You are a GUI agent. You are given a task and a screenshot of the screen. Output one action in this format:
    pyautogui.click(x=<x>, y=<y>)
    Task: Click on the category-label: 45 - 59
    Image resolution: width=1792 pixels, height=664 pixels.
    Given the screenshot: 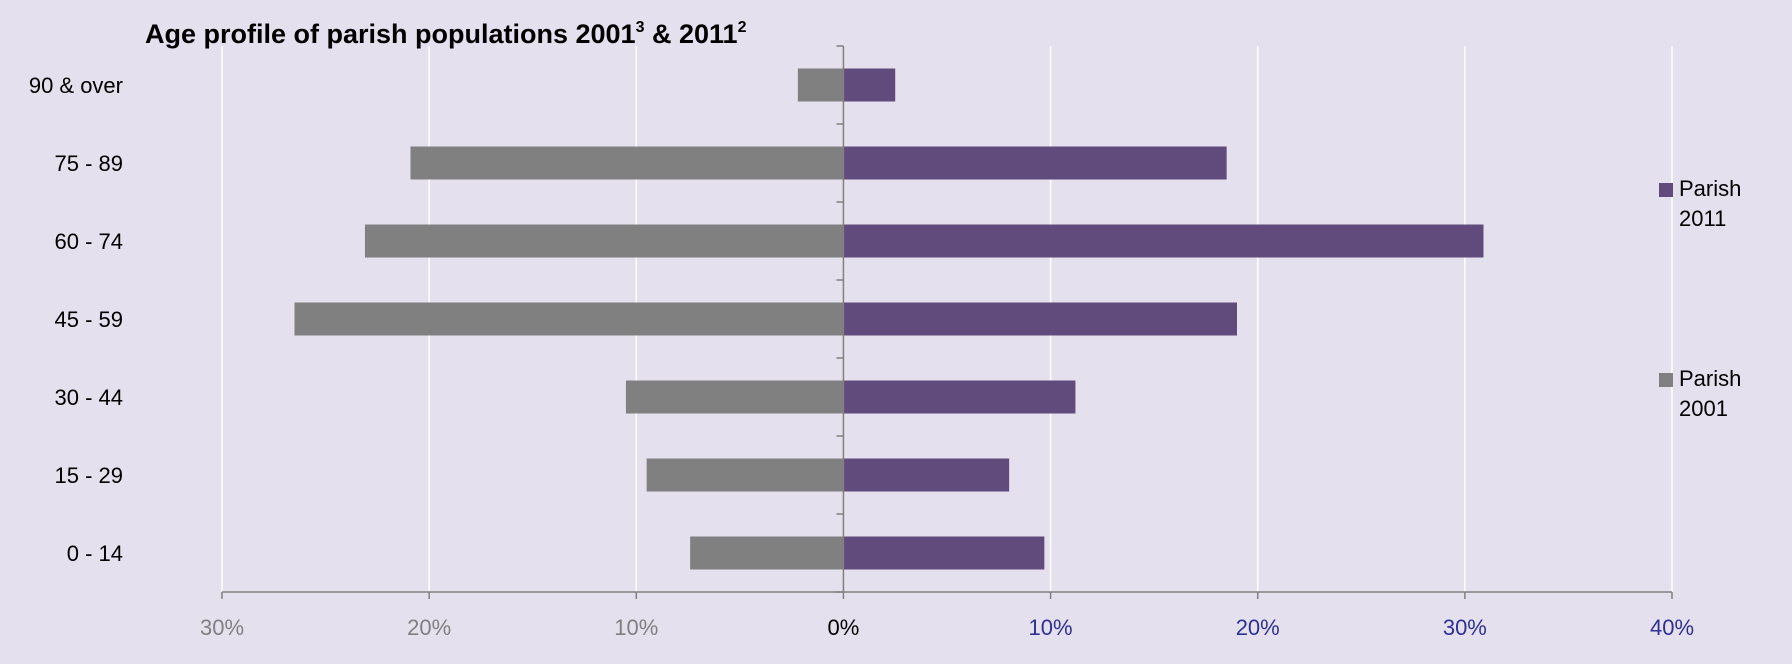 What is the action you would take?
    pyautogui.click(x=89, y=319)
    